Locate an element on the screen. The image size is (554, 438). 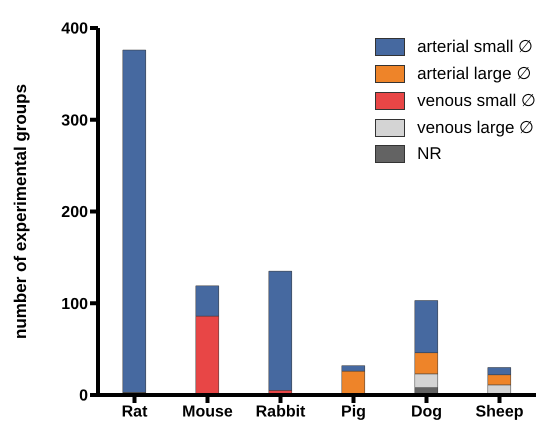
x-tick-label: Mouse is located at coordinates (207, 411).